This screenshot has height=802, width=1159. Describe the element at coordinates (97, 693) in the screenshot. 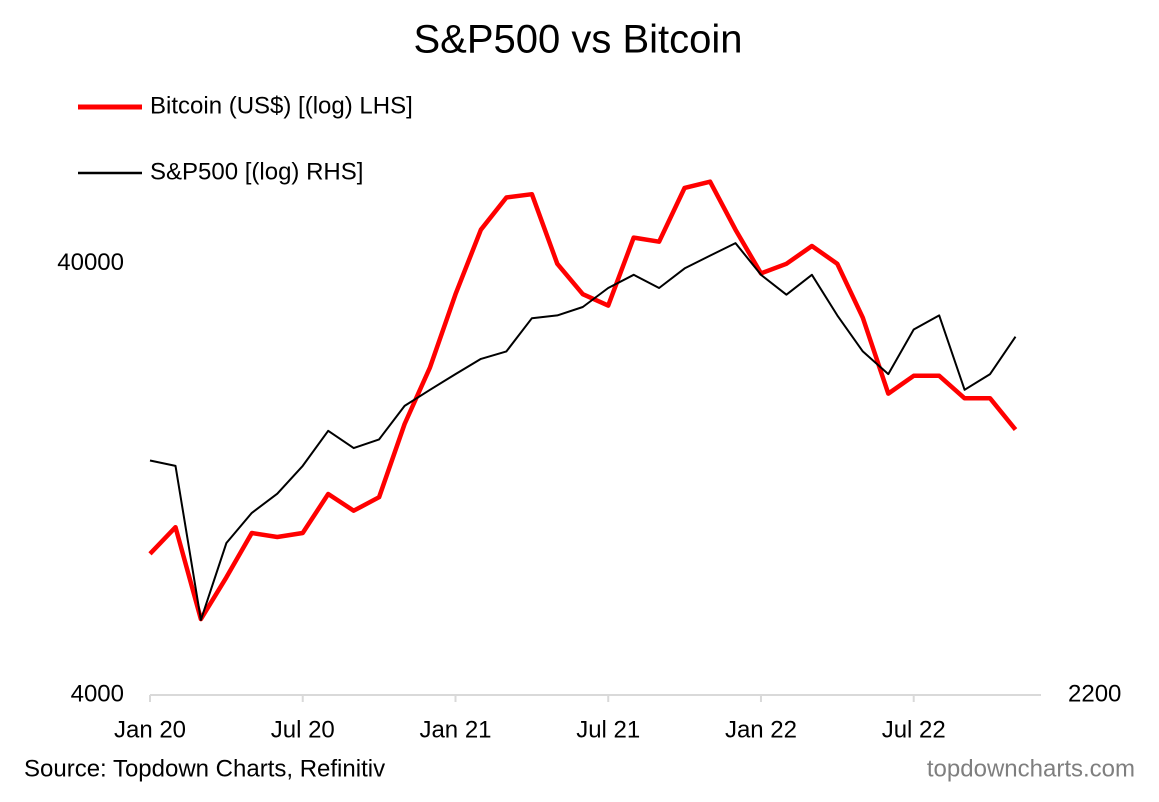

I see `y-tick-label: 4000` at that location.